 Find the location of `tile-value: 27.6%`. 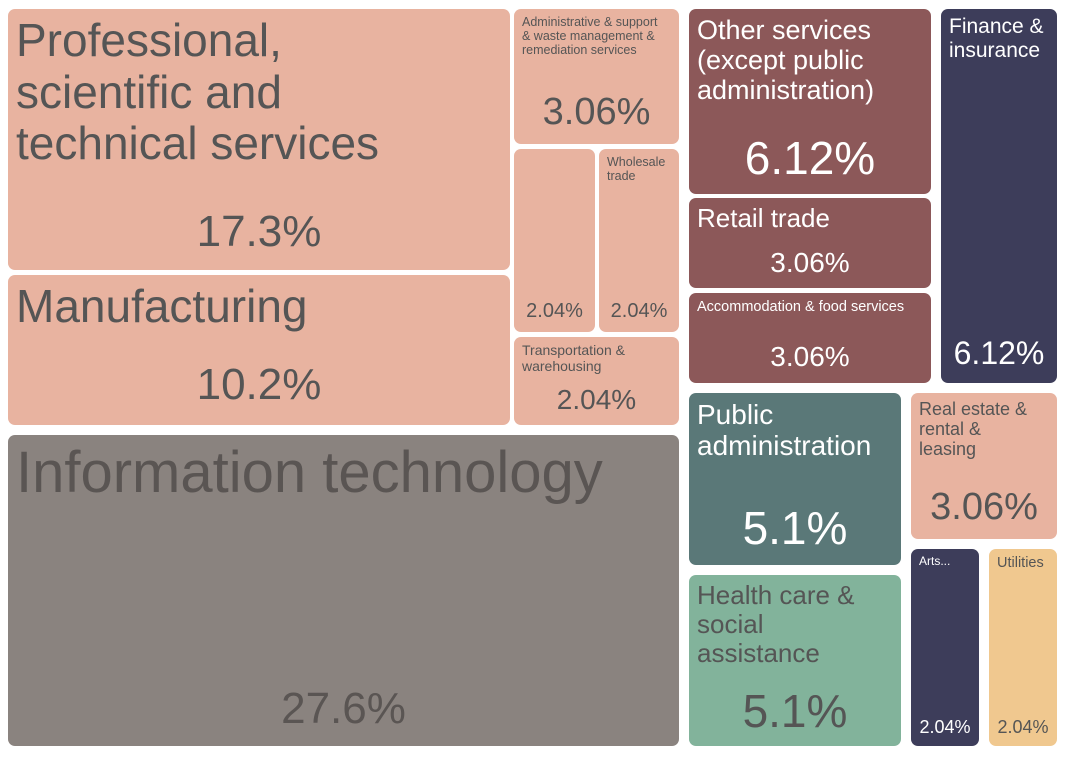

tile-value: 27.6% is located at coordinates (343, 708).